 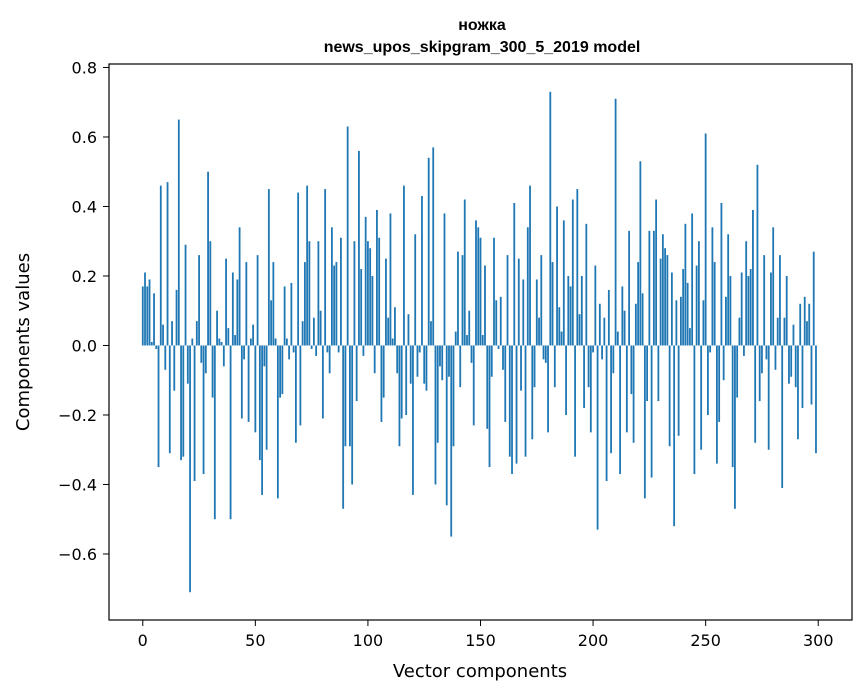 What do you see at coordinates (482, 47) in the screenshot?
I see `chart-subtitle: news_upos_skipgram_300_5_2019 model` at bounding box center [482, 47].